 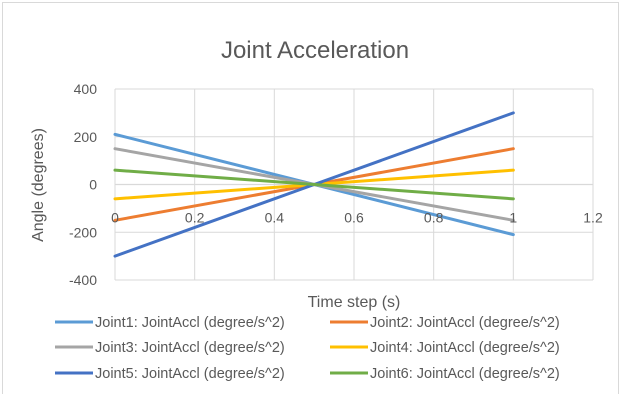 What do you see at coordinates (465, 374) in the screenshot?
I see `legend-label: Joint6: JointAccl (degree/s^2)` at bounding box center [465, 374].